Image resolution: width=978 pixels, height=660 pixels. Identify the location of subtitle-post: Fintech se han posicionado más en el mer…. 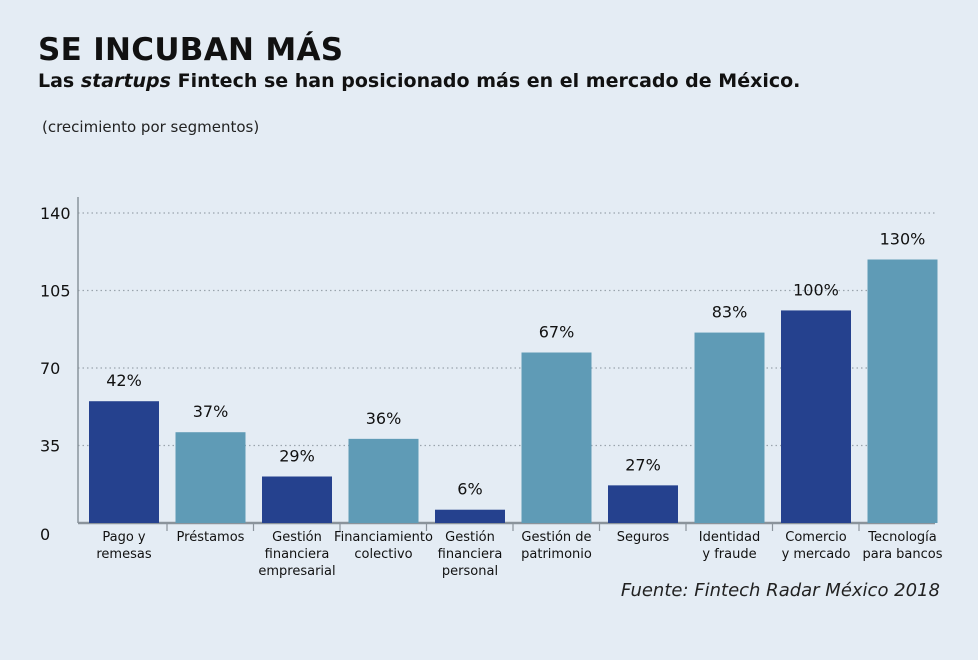
(485, 81).